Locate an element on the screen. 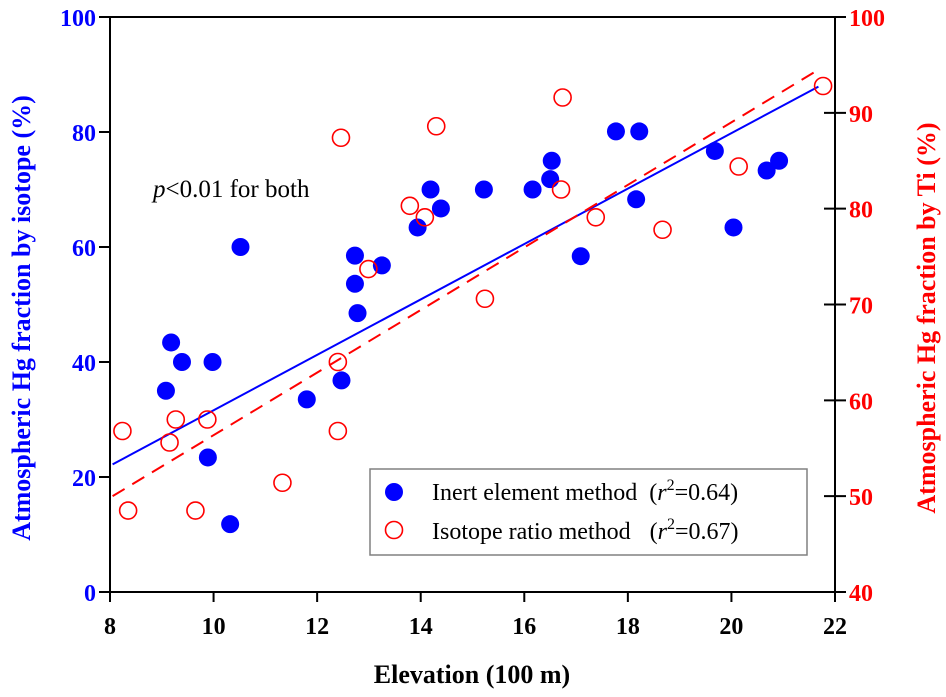  legend-box is located at coordinates (588, 512).